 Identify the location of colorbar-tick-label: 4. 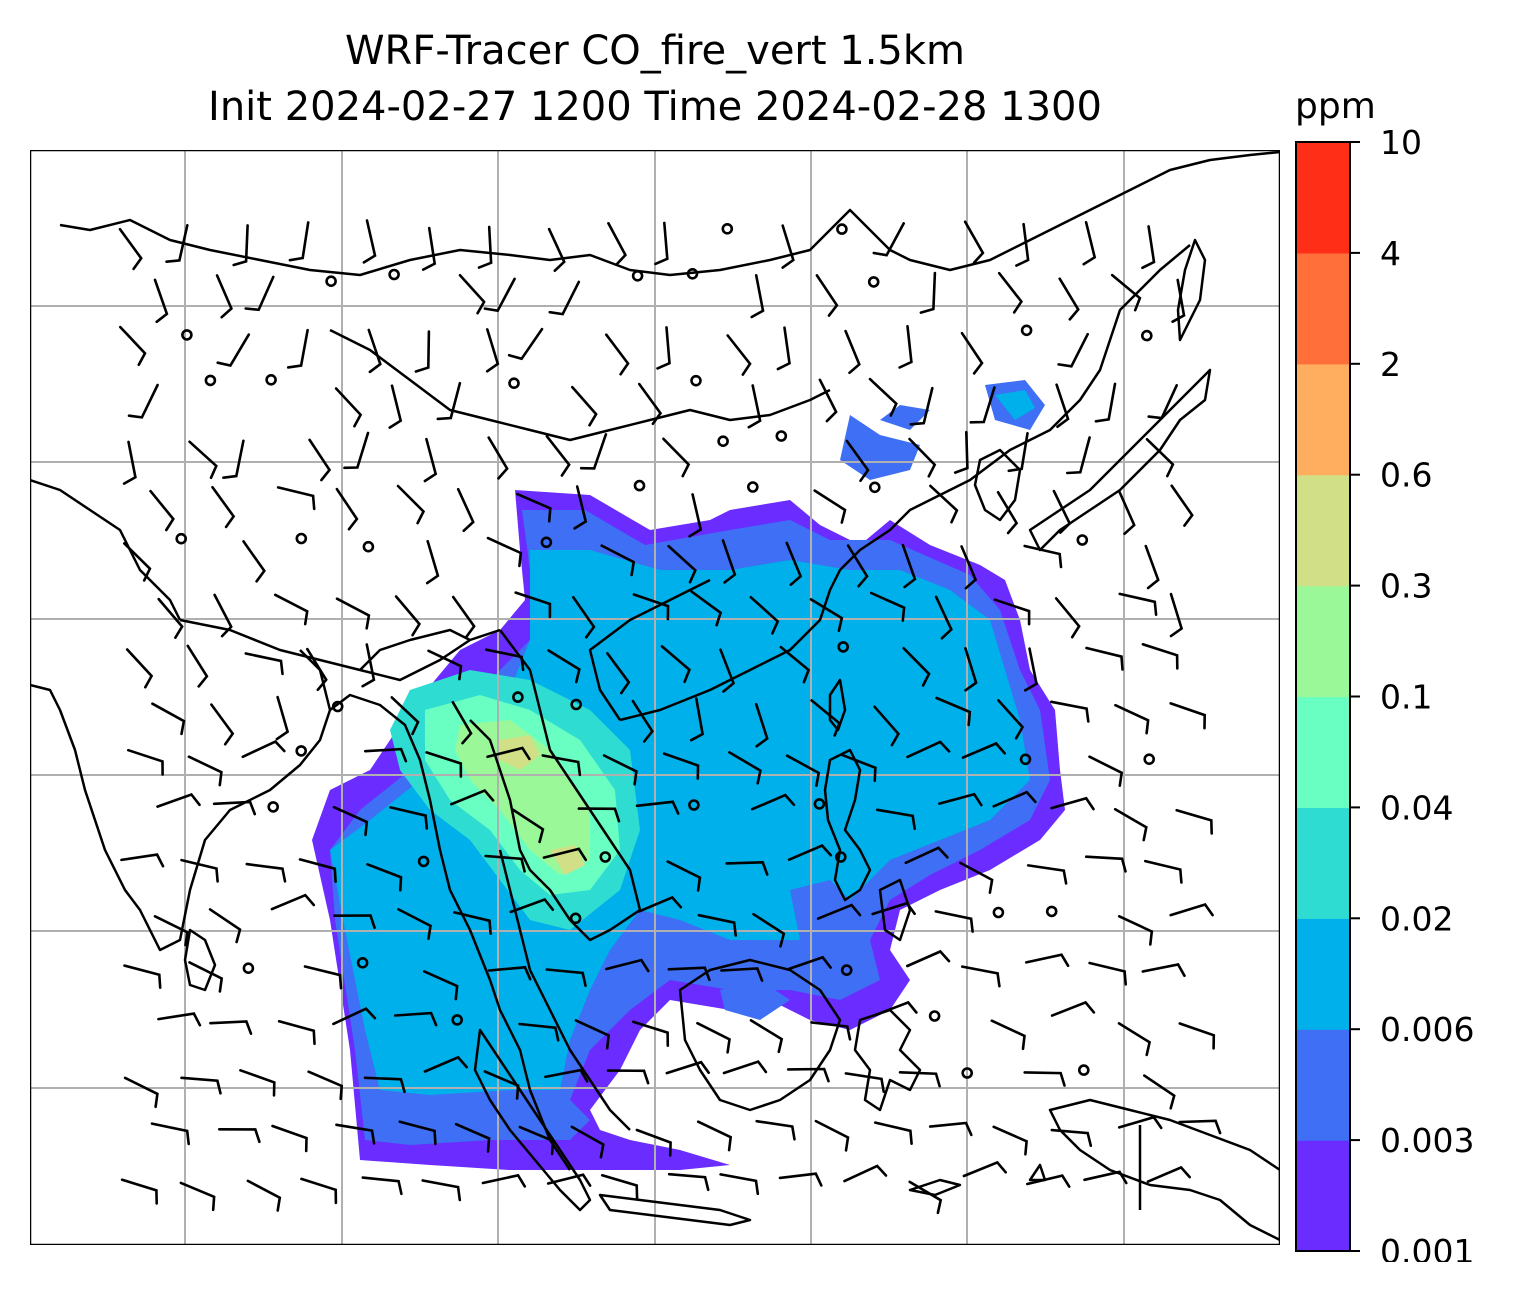
(1390, 253).